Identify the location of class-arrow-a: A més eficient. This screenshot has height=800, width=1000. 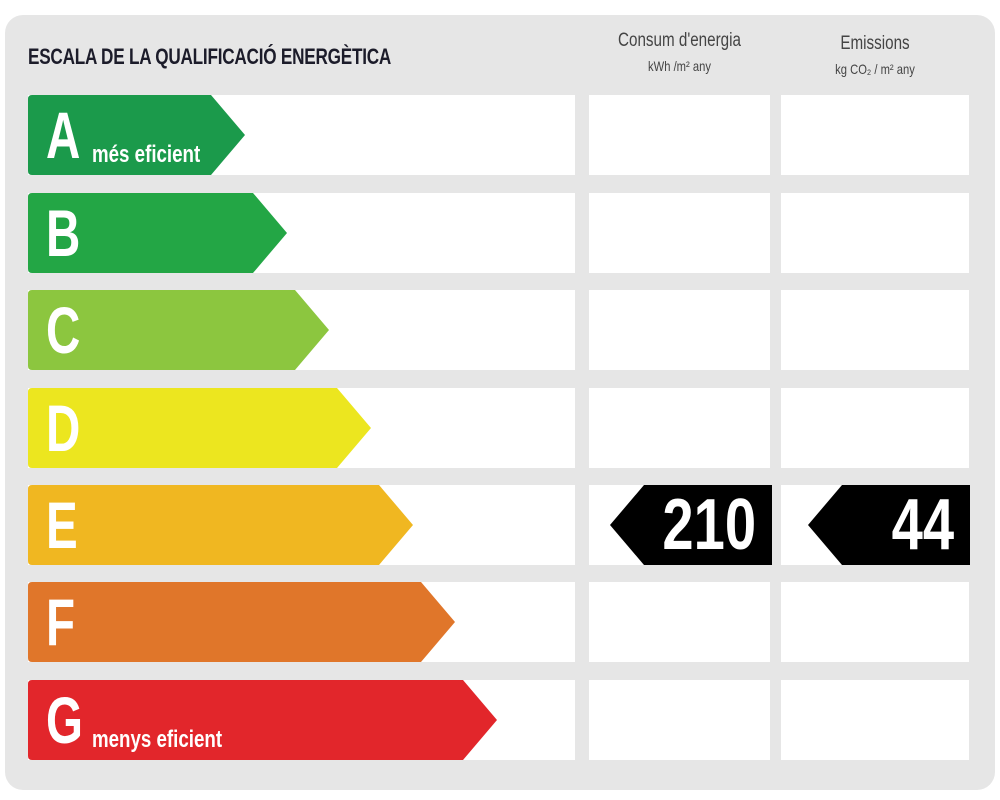
(136, 135).